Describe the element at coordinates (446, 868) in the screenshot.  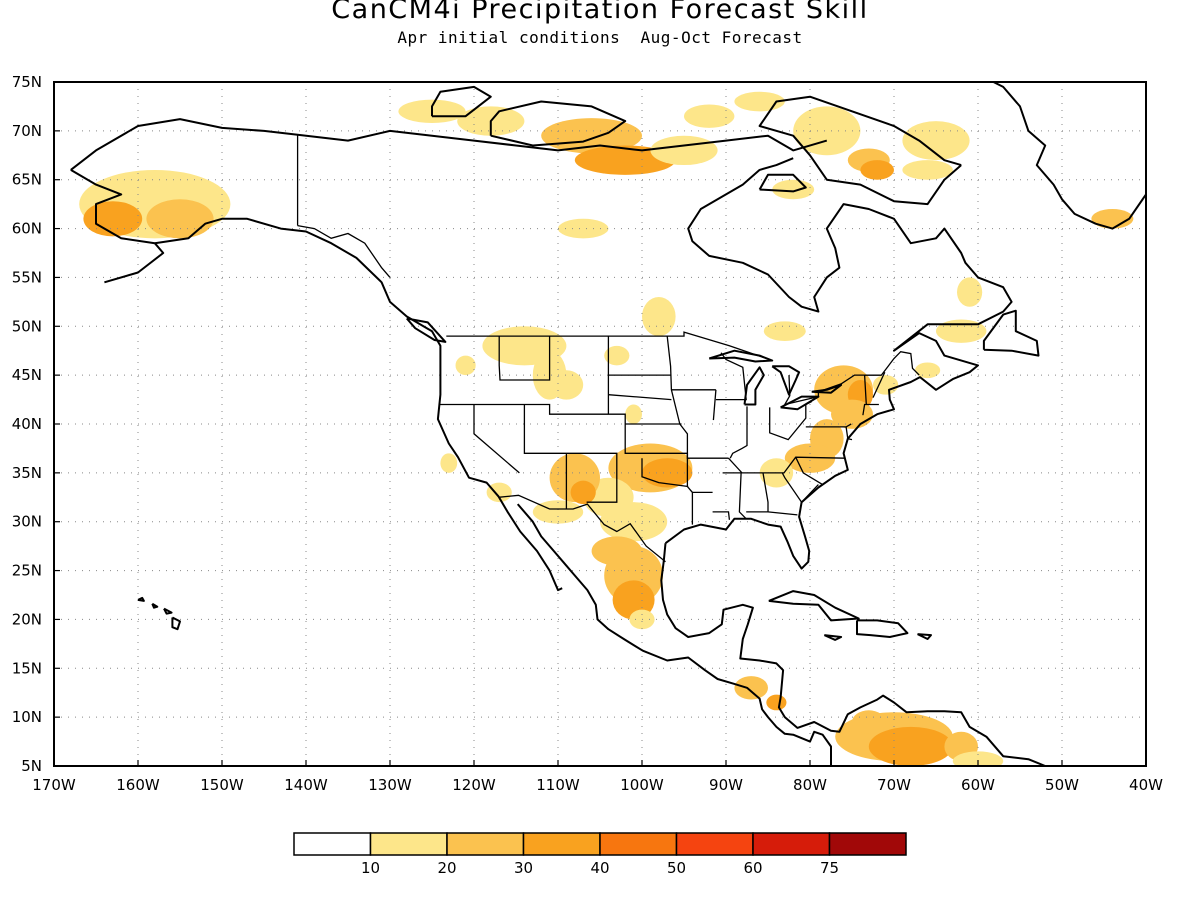
I see `colorbar-label: 20` at that location.